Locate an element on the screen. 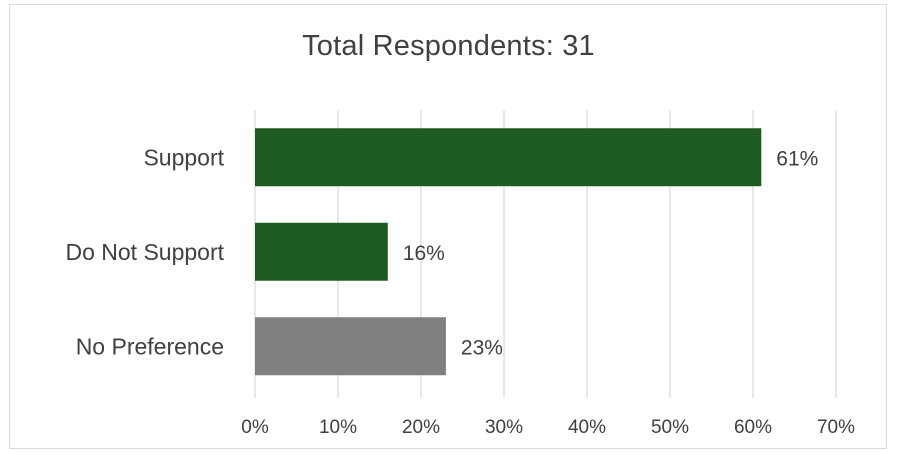 The image size is (897, 455). bar-no-preference is located at coordinates (350, 346).